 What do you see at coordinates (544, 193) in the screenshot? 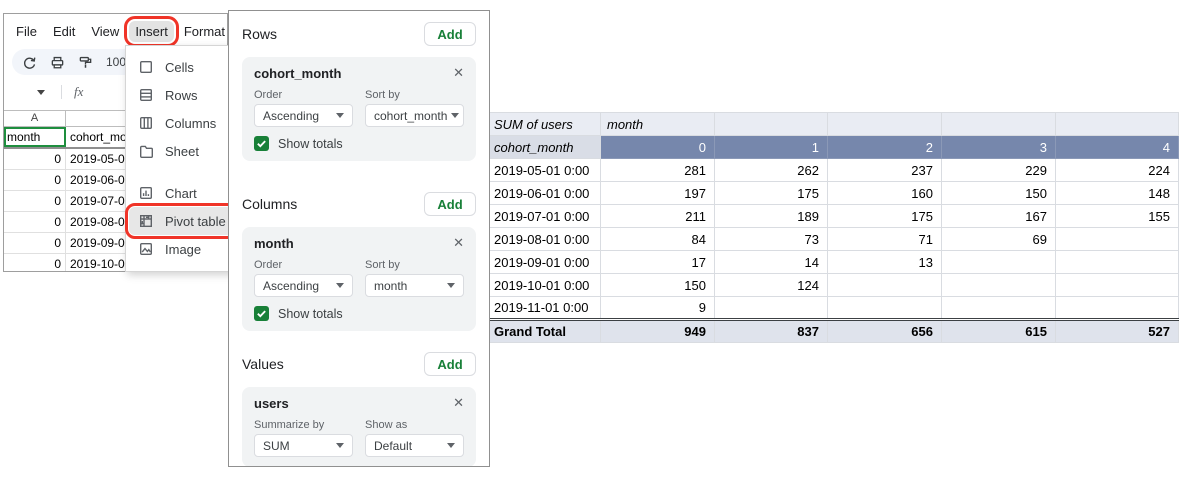
I see `row-label: 2019-06-01 0:00` at bounding box center [544, 193].